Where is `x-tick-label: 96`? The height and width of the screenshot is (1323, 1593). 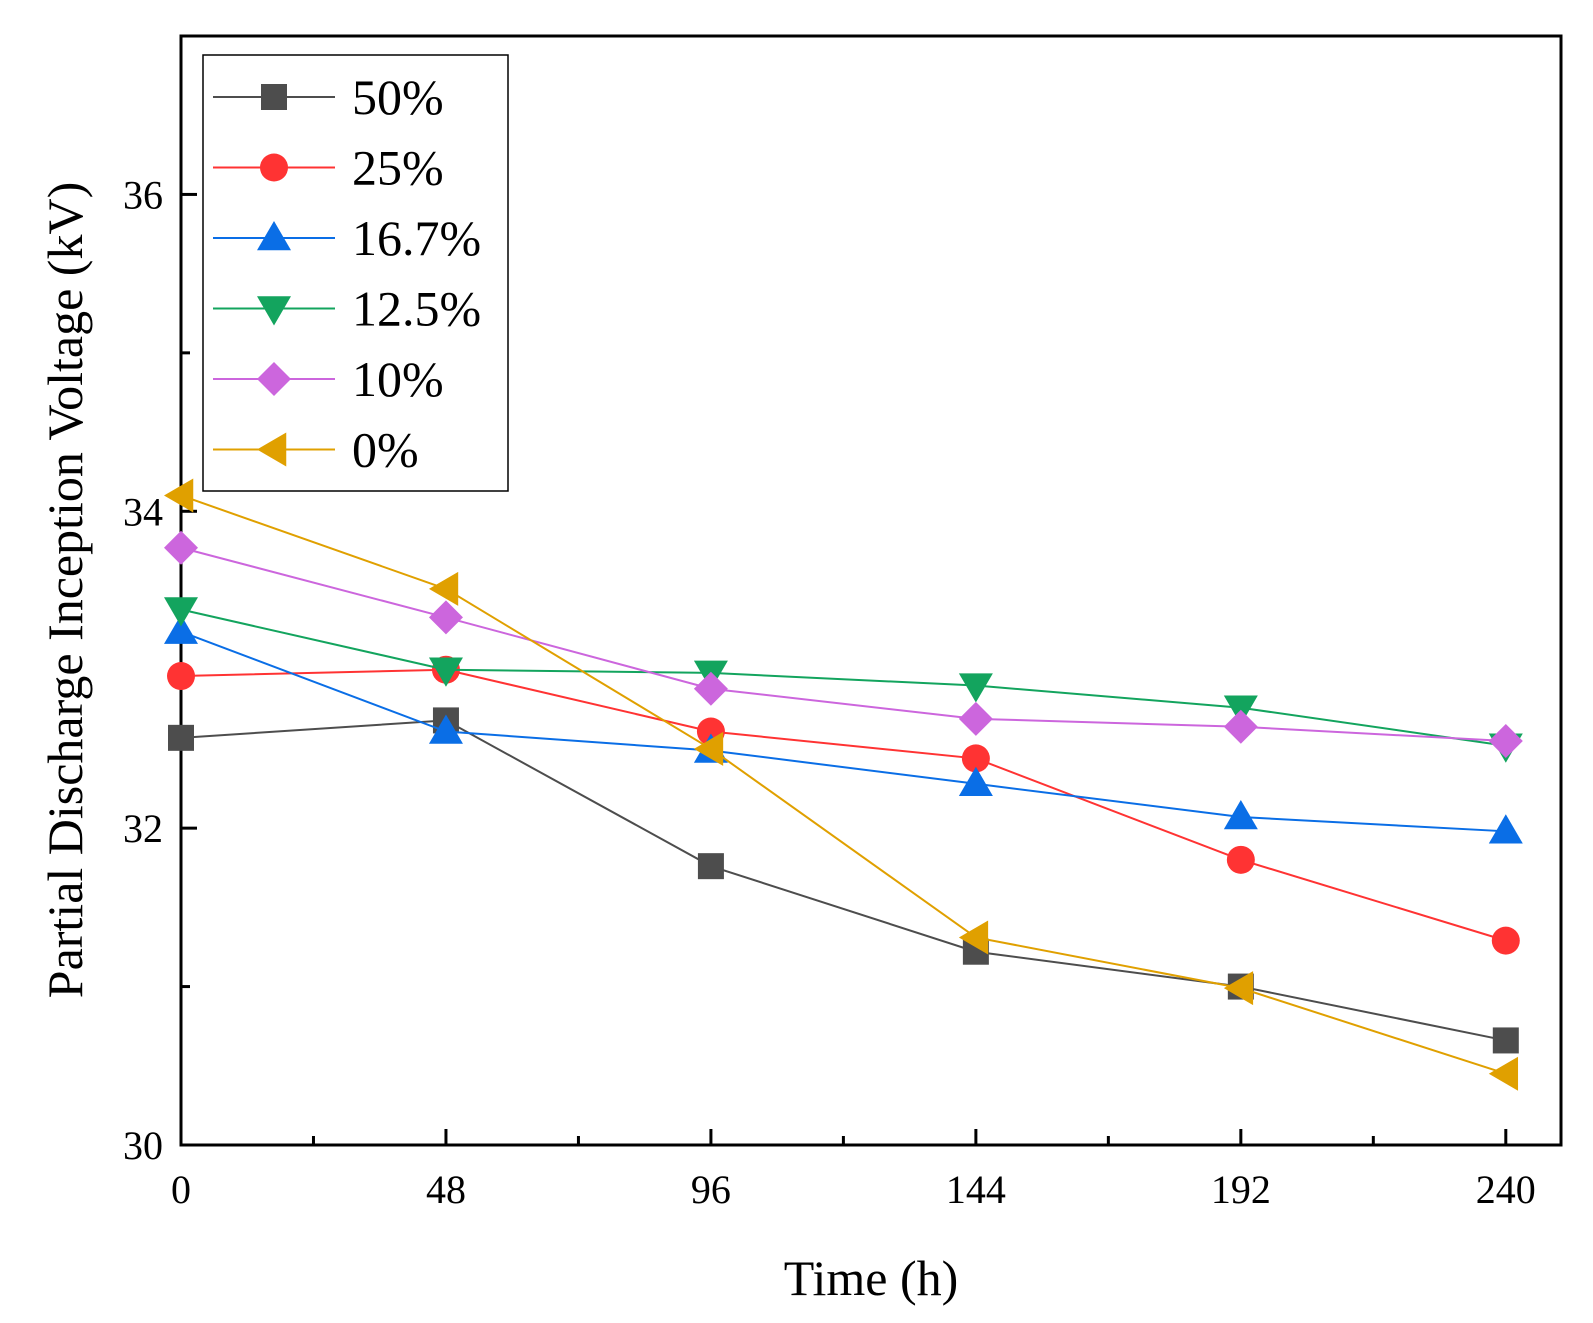
x-tick-label: 96 is located at coordinates (711, 1189).